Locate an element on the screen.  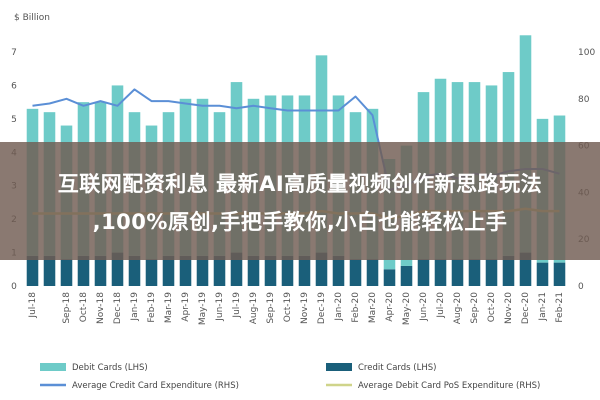
x-tick-label: Mar-20 is located at coordinates (373, 307).